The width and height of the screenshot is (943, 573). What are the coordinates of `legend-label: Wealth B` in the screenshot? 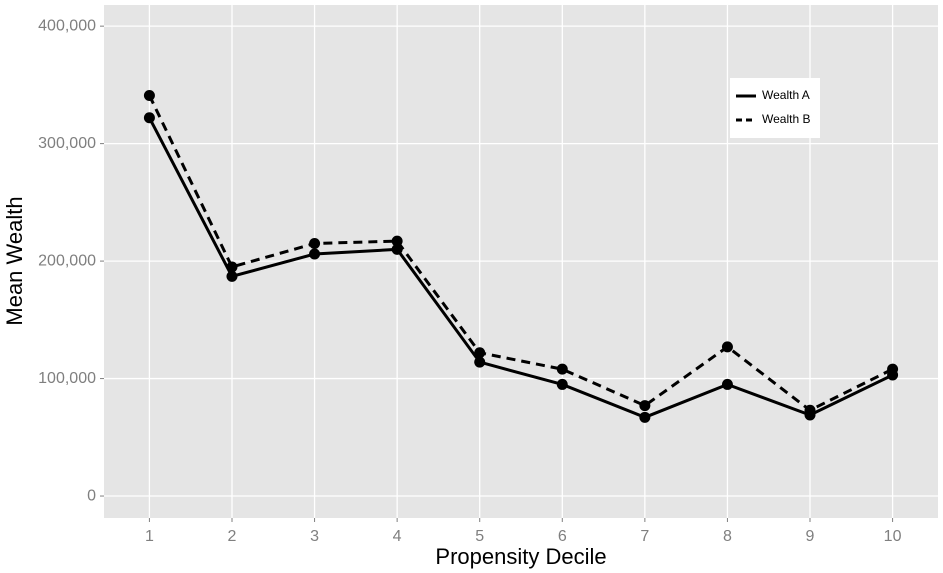 It's located at (786, 119).